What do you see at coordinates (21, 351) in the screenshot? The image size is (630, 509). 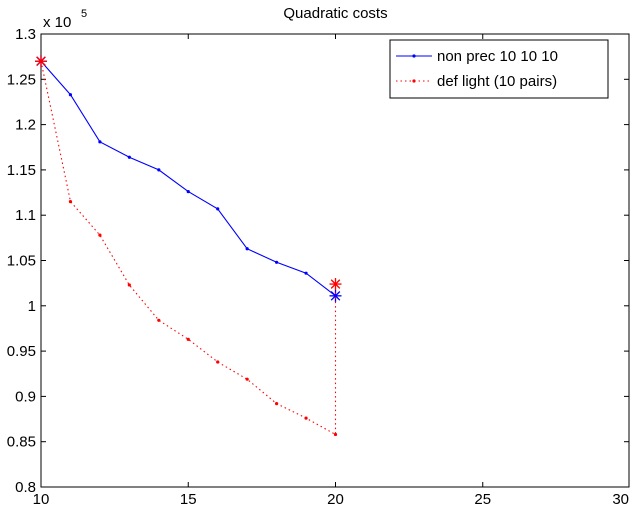 I see `y-tick-label: 0.95` at bounding box center [21, 351].